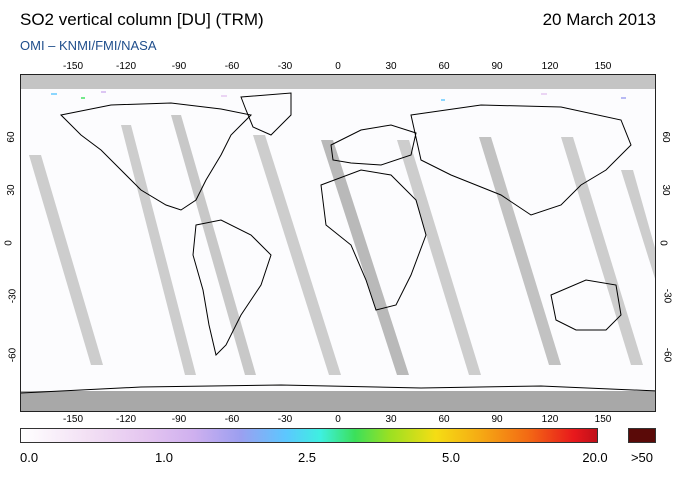  Describe the element at coordinates (603, 66) in the screenshot. I see `top-lon-tick: 150` at that location.